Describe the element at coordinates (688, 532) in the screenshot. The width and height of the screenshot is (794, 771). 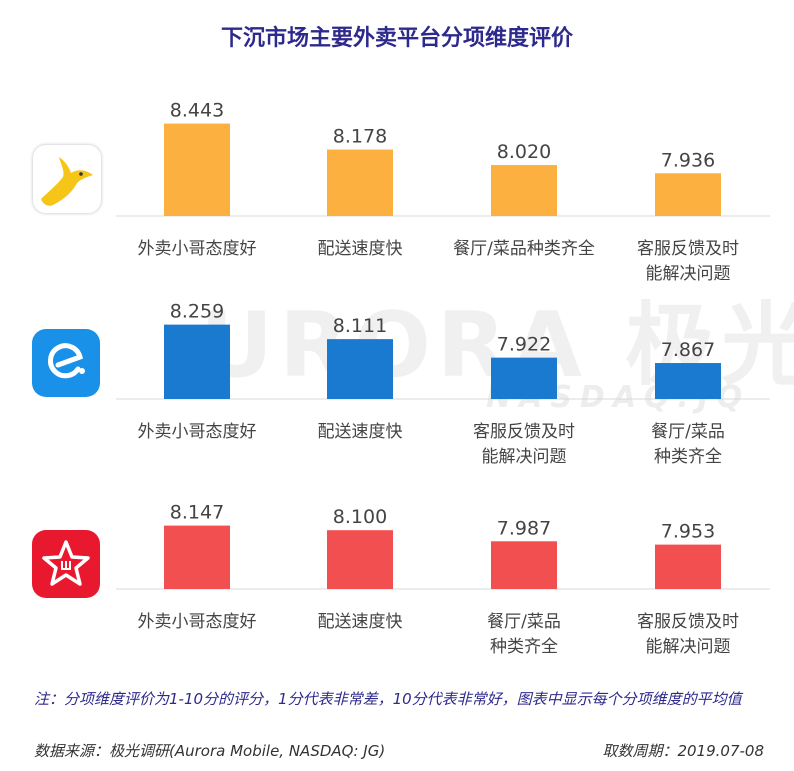
I see `chart-3-value-label: 7.953` at that location.